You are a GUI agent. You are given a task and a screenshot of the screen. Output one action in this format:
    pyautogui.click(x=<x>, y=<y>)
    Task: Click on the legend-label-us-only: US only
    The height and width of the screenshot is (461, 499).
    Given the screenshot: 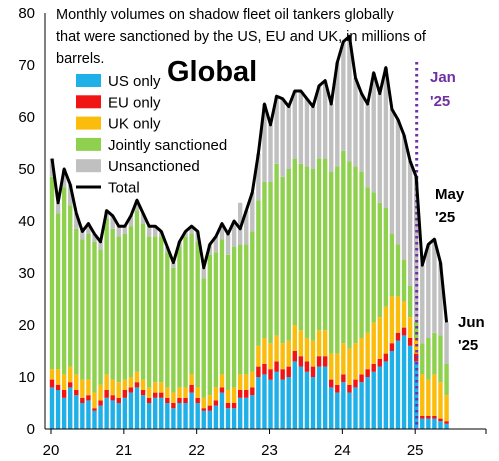 What is the action you would take?
    pyautogui.click(x=134, y=81)
    